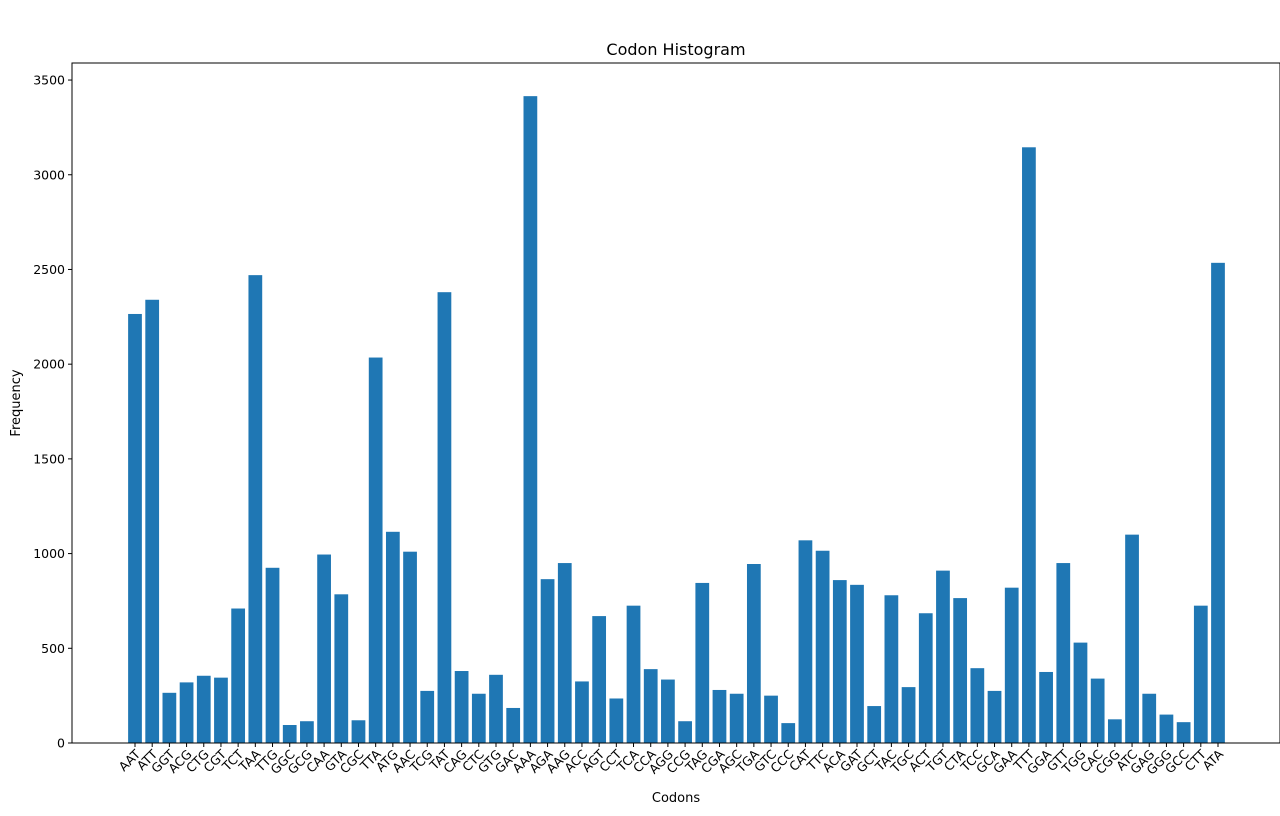 The width and height of the screenshot is (1280, 816). Describe the element at coordinates (513, 725) in the screenshot. I see `bar-GAC` at that location.